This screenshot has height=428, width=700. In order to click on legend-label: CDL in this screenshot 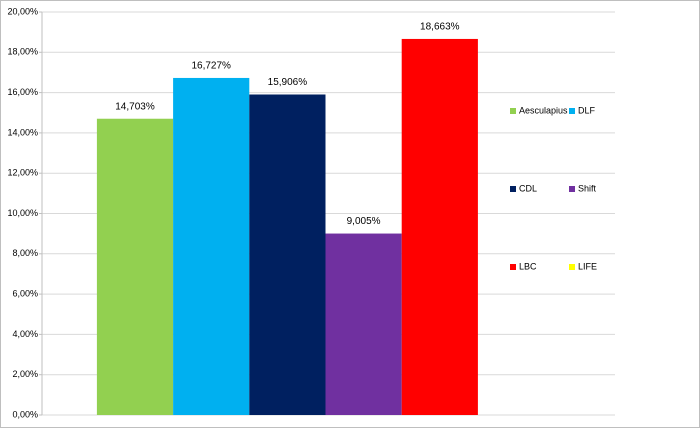, I will do `click(528, 188)`.